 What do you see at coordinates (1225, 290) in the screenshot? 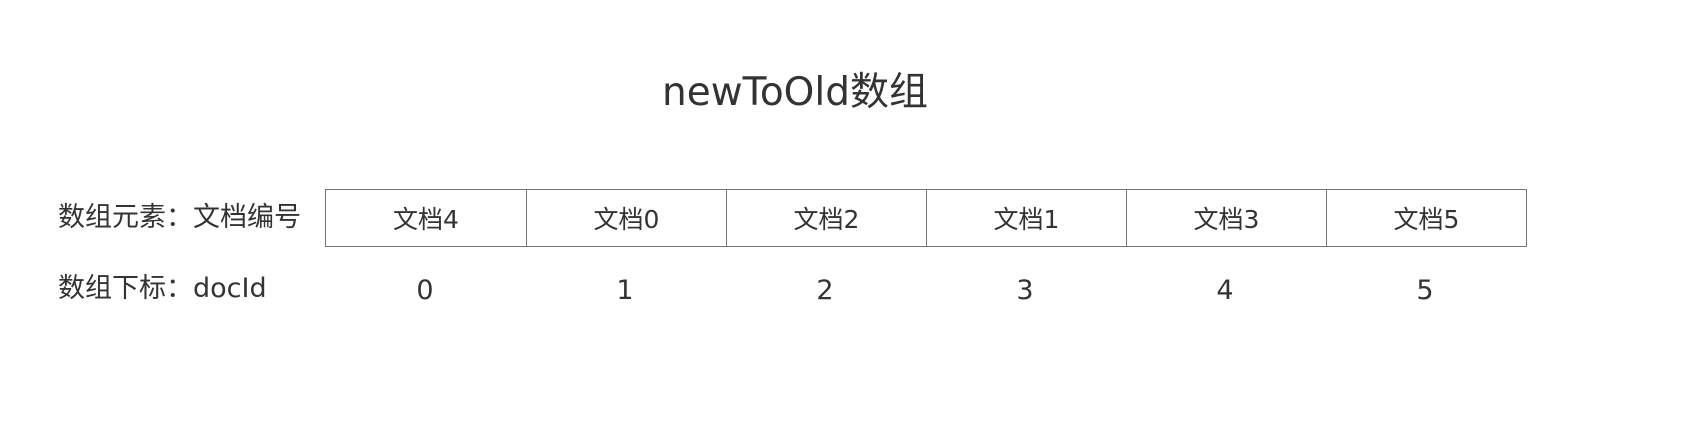
I see `array-index: 4` at bounding box center [1225, 290].